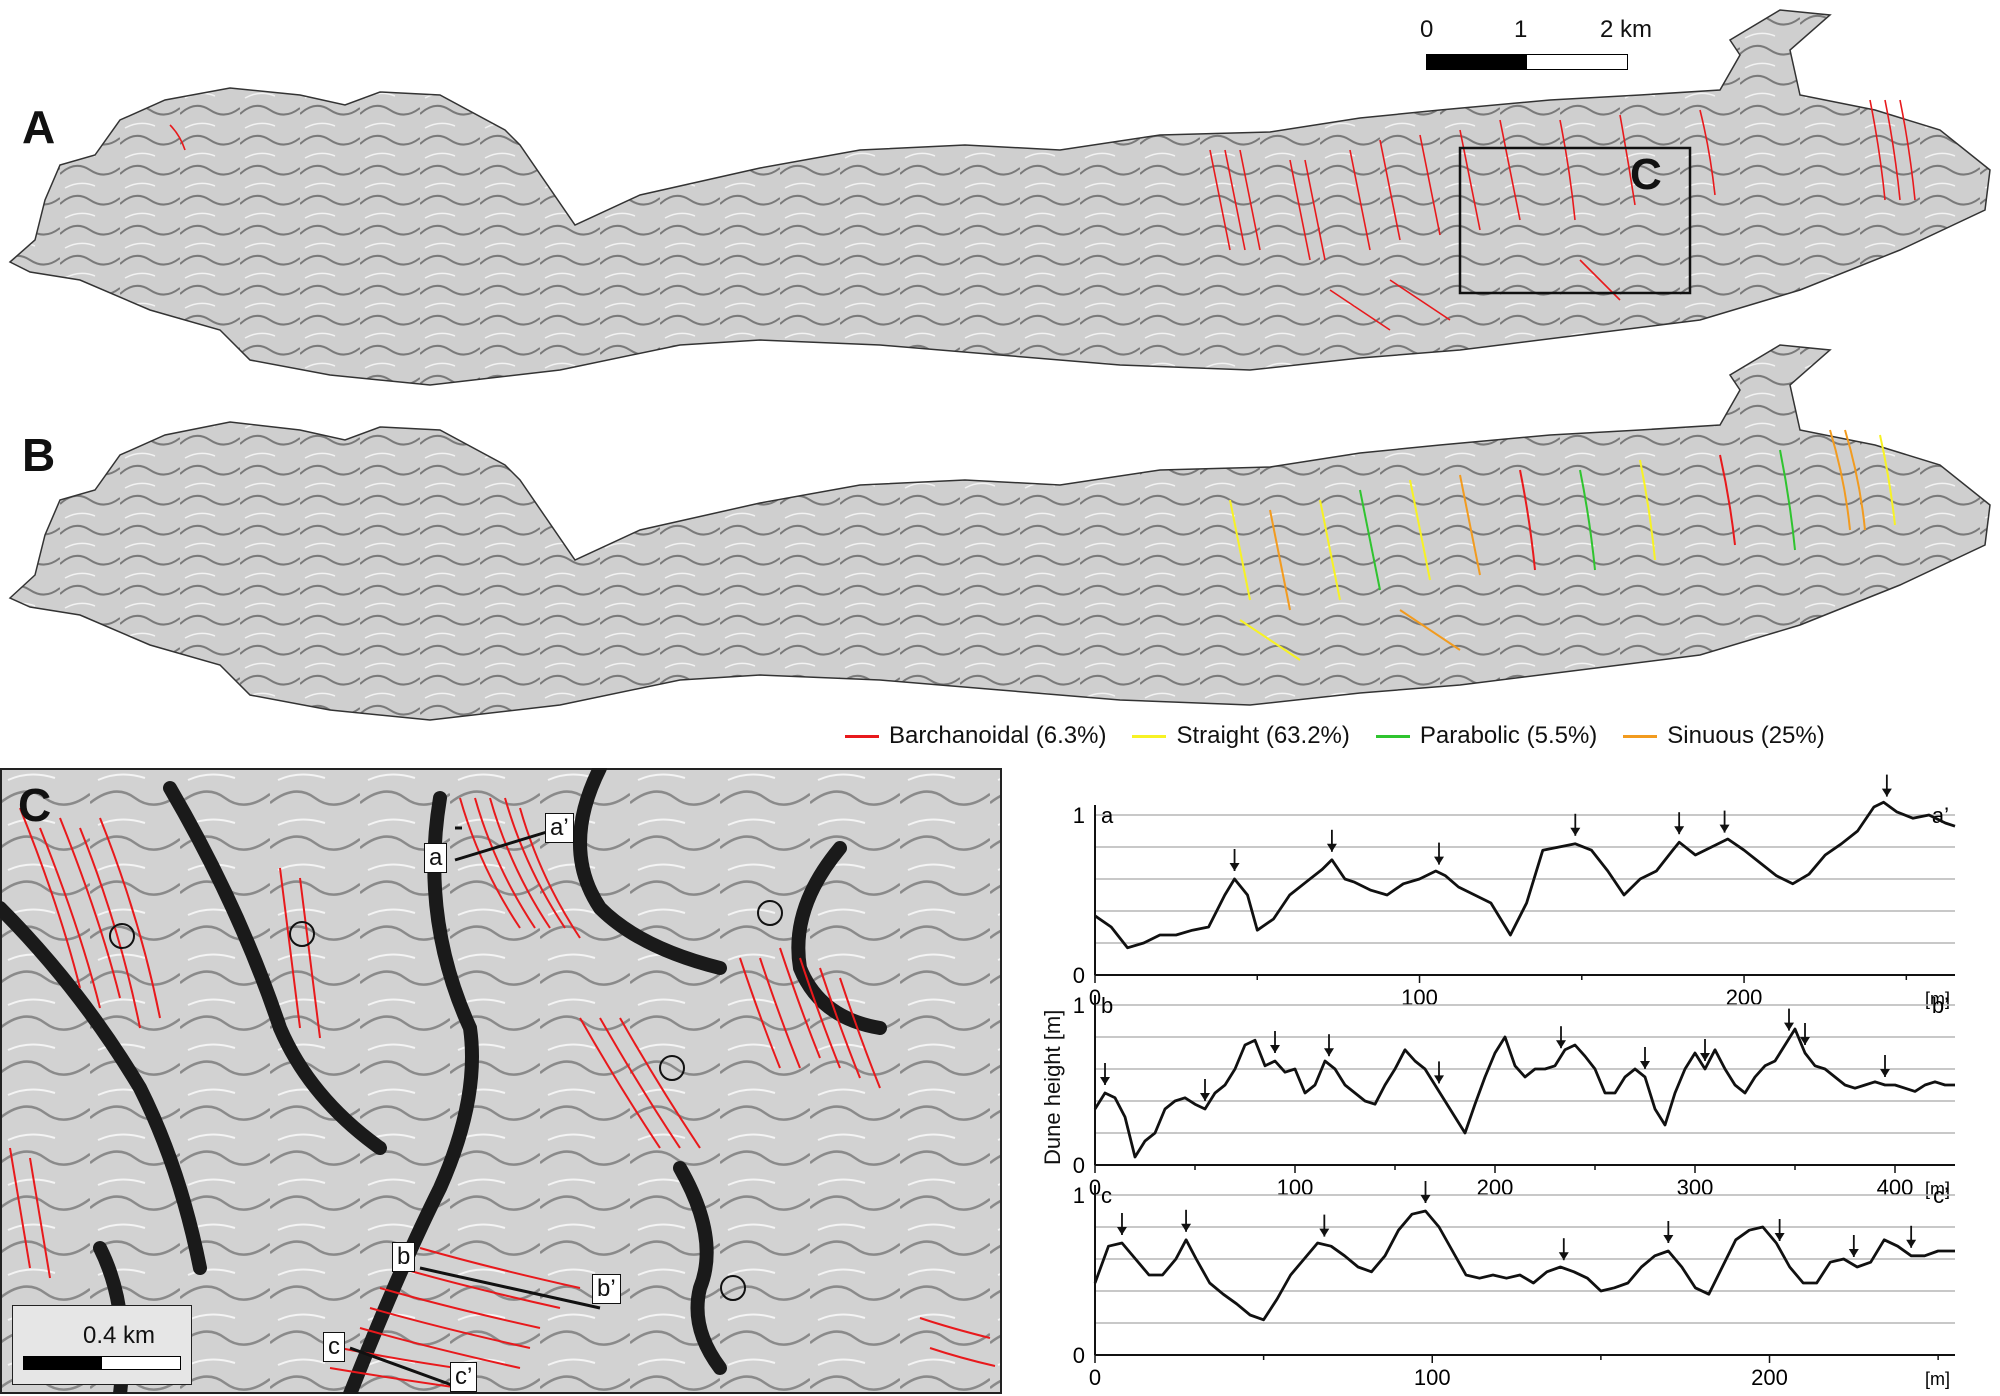 This screenshot has width=2000, height=1396. What do you see at coordinates (1107, 815) in the screenshot?
I see `profile-start-label: a` at bounding box center [1107, 815].